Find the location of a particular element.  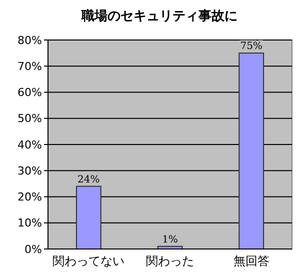

data-label: 75% is located at coordinates (251, 46).